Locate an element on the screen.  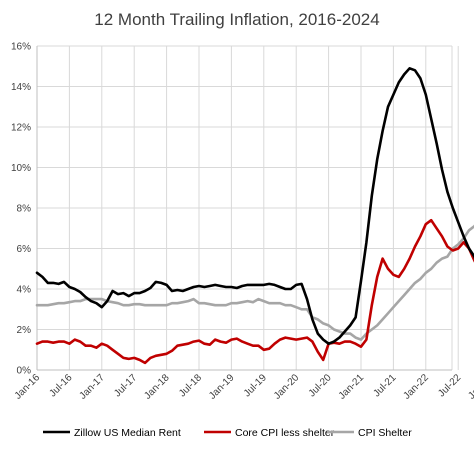
x-tick-label: Jan-17 is located at coordinates (93, 387).